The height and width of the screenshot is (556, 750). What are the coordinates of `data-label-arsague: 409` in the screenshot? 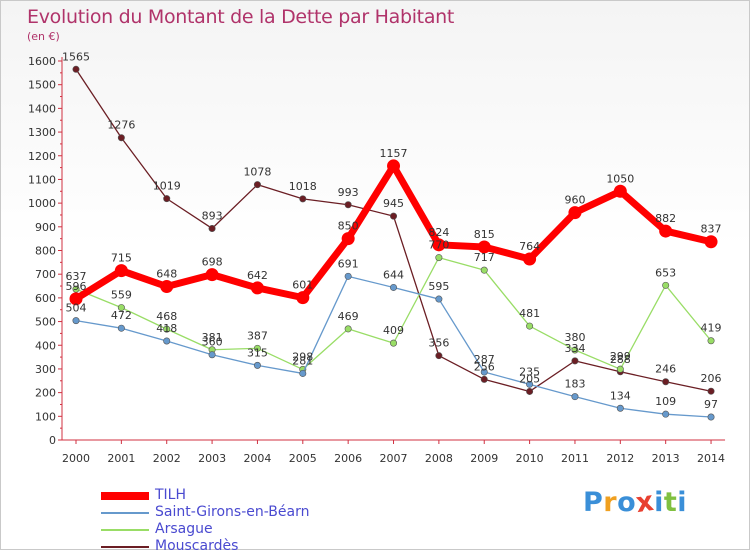 It's located at (393, 330).